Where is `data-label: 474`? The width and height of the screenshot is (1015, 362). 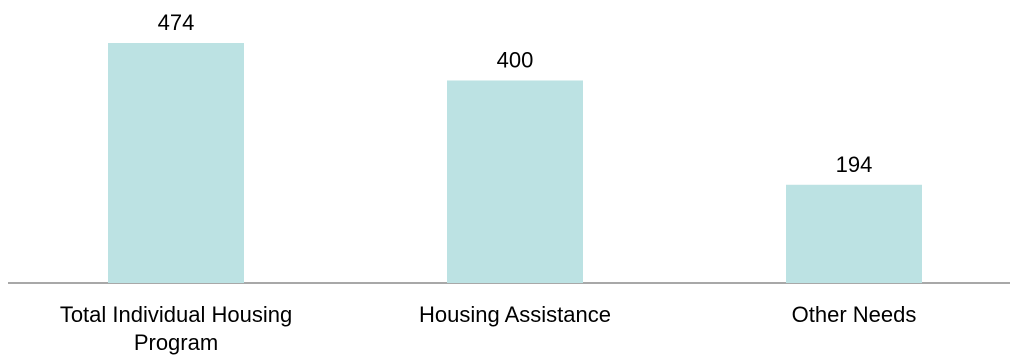
data-label: 474 is located at coordinates (176, 22).